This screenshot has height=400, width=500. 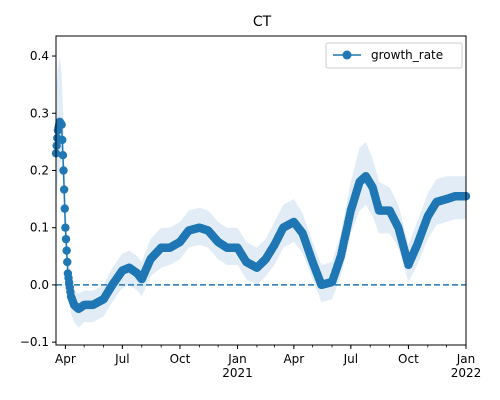 What do you see at coordinates (39, 285) in the screenshot?
I see `y-tick-label: 0.0` at bounding box center [39, 285].